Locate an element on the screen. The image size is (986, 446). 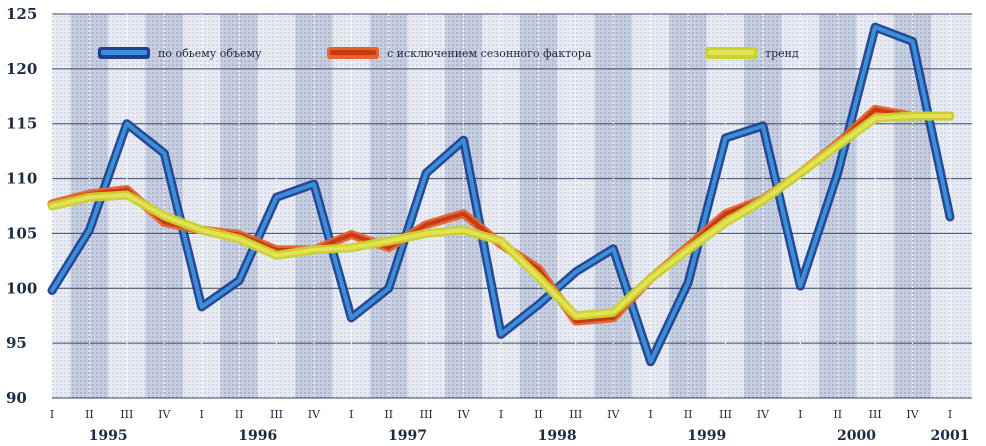
y-tick-label: 120 is located at coordinates (21, 69).